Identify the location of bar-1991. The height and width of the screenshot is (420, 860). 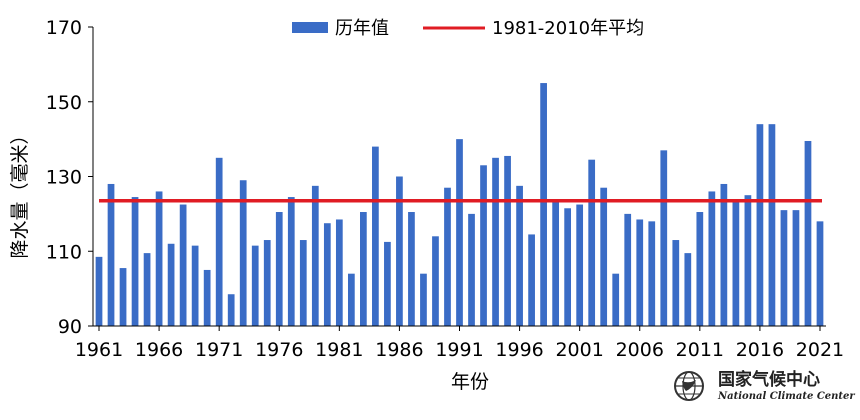
(459, 233).